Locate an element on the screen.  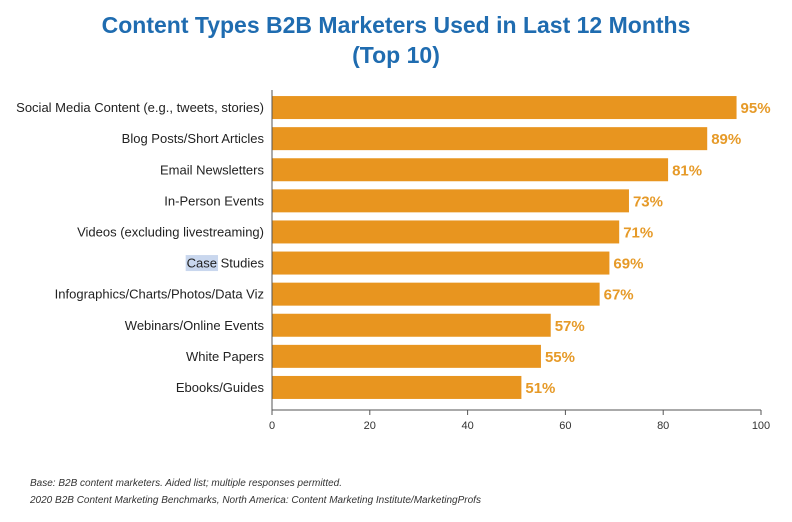
category-label: Email Newsletters is located at coordinates (212, 169).